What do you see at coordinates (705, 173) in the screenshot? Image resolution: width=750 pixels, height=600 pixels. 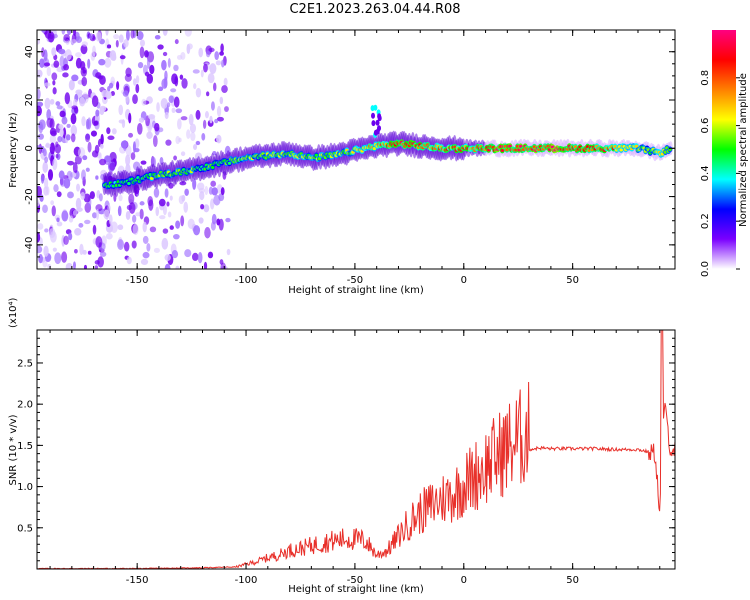 I see `colorbar-tick-label: 0.4` at bounding box center [705, 173].